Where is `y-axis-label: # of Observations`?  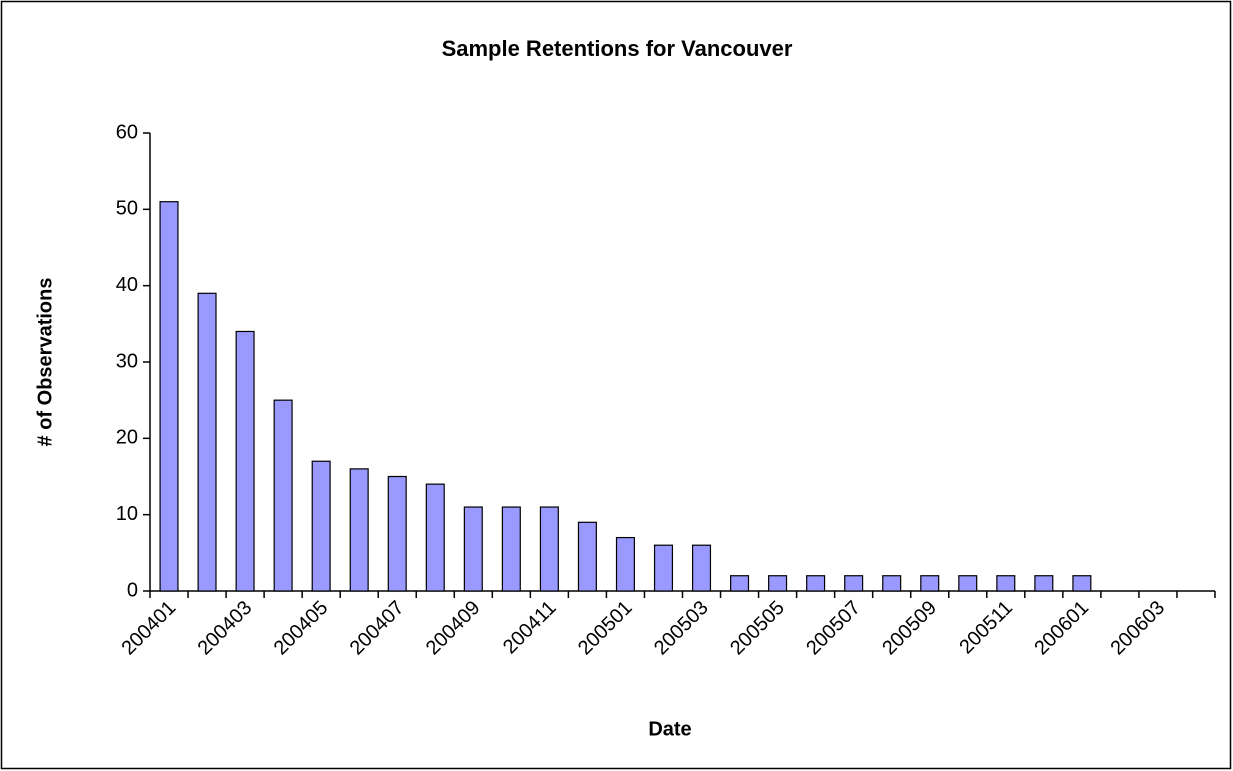 y-axis-label: # of Observations is located at coordinates (45, 362).